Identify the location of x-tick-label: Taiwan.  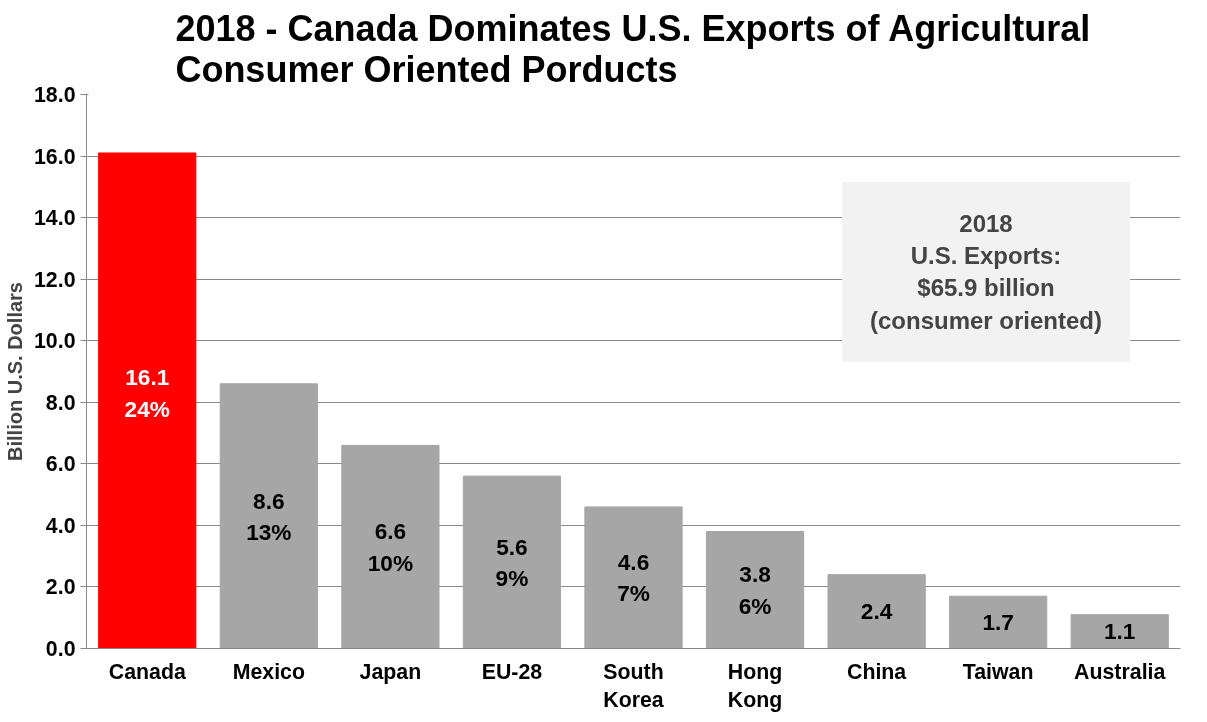
(998, 671).